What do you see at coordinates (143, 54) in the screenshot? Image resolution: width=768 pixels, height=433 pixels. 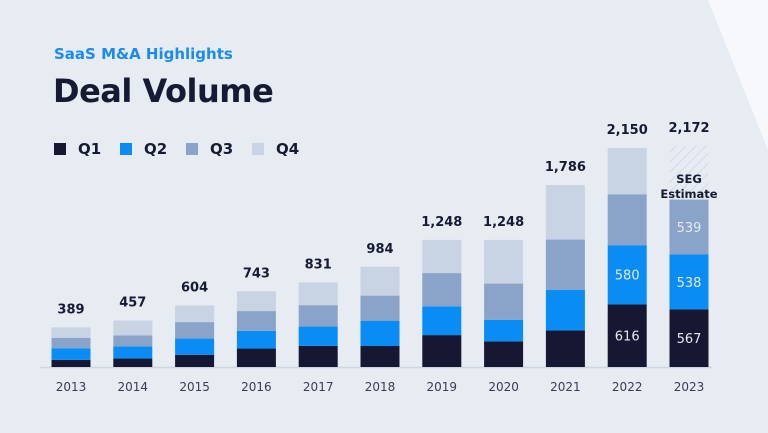 I see `chart-subtitle: SaaS M&A Highlights` at bounding box center [143, 54].